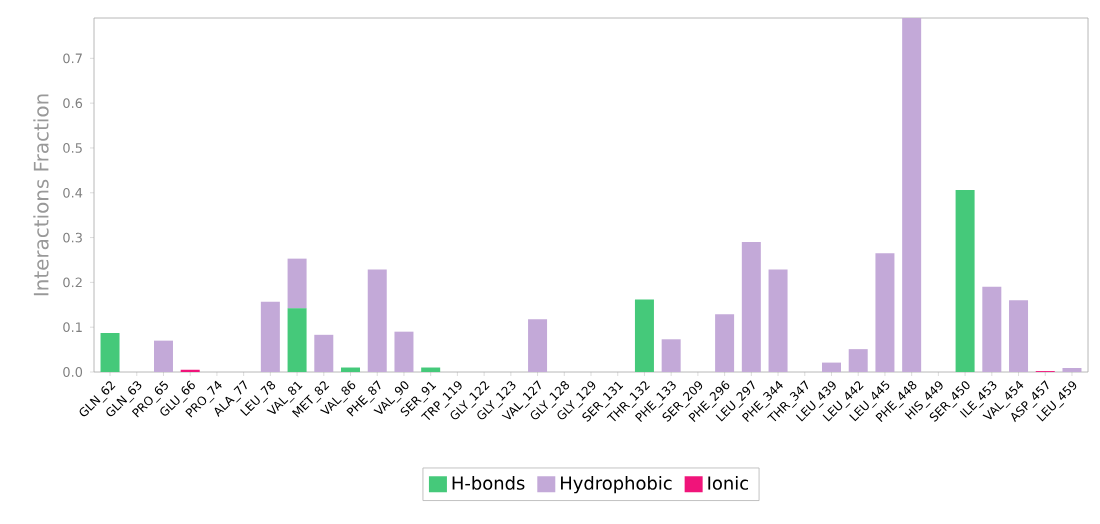  I want to click on legend-label: H-bonds, so click(488, 482).